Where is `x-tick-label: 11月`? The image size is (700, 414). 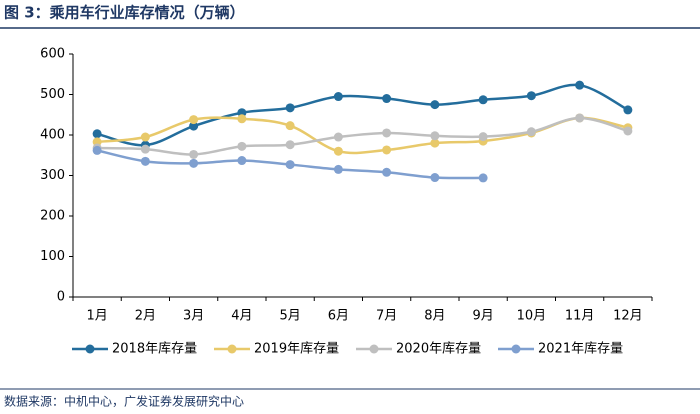
x-tick-label: 11月 is located at coordinates (580, 316).